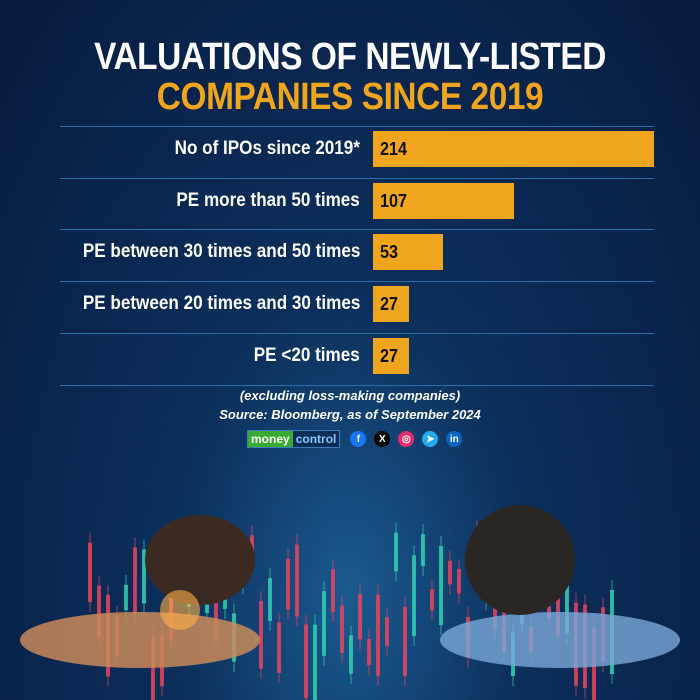  What do you see at coordinates (350, 395) in the screenshot?
I see `footnote: (excluding loss-making companies)` at bounding box center [350, 395].